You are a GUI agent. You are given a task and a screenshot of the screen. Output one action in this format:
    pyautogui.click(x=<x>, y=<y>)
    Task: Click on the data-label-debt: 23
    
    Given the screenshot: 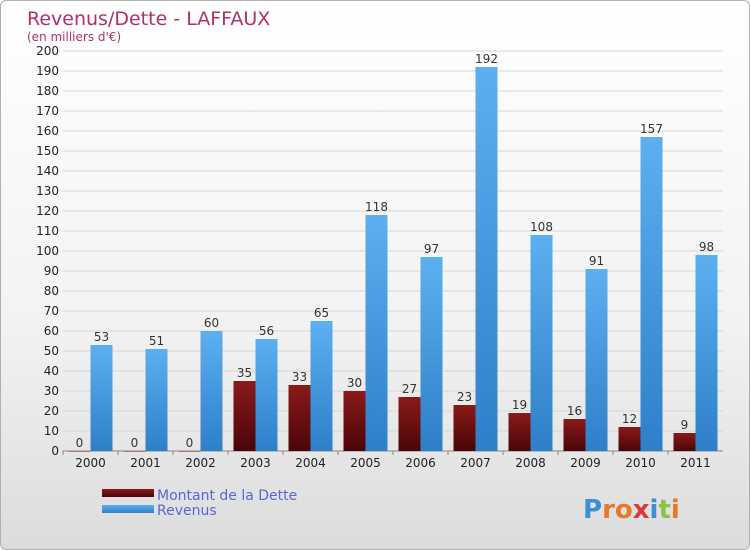 What is the action you would take?
    pyautogui.click(x=464, y=397)
    